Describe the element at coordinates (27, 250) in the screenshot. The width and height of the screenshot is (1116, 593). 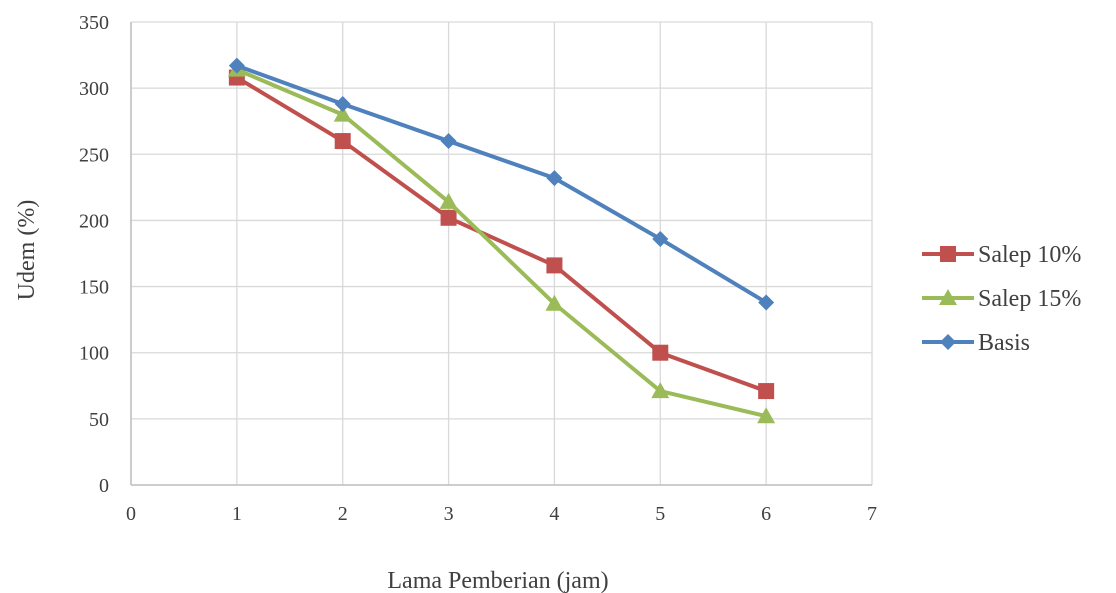
I see `y-axis-title: Udem (%)` at that location.